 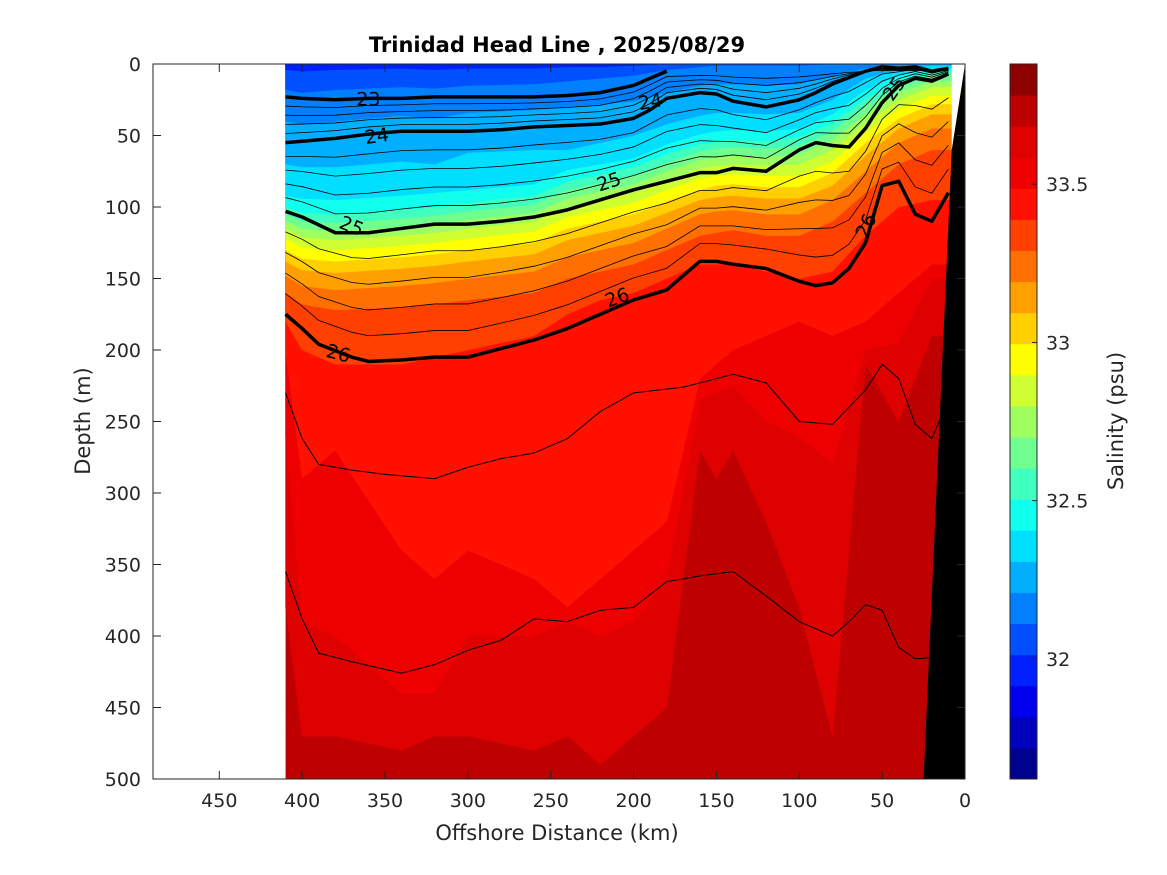 What do you see at coordinates (633, 801) in the screenshot?
I see `x-tick-label: 200` at bounding box center [633, 801].